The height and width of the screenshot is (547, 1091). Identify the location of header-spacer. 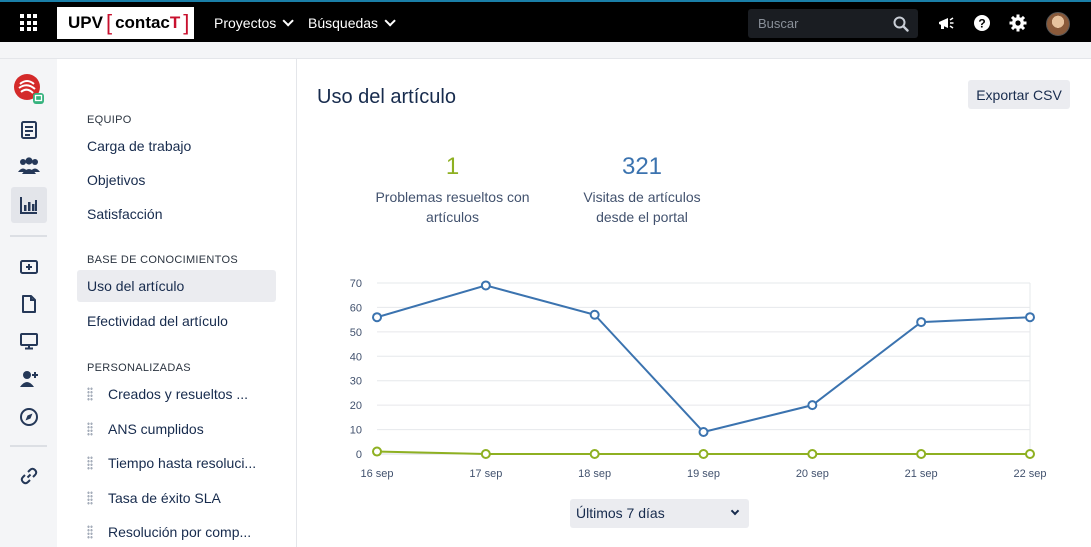
(545, 50).